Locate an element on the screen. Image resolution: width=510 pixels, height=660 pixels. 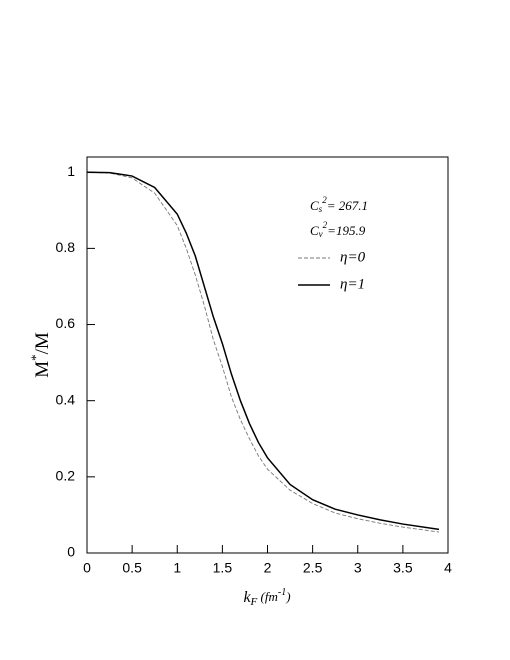
x-tick-label: 3 is located at coordinates (358, 568).